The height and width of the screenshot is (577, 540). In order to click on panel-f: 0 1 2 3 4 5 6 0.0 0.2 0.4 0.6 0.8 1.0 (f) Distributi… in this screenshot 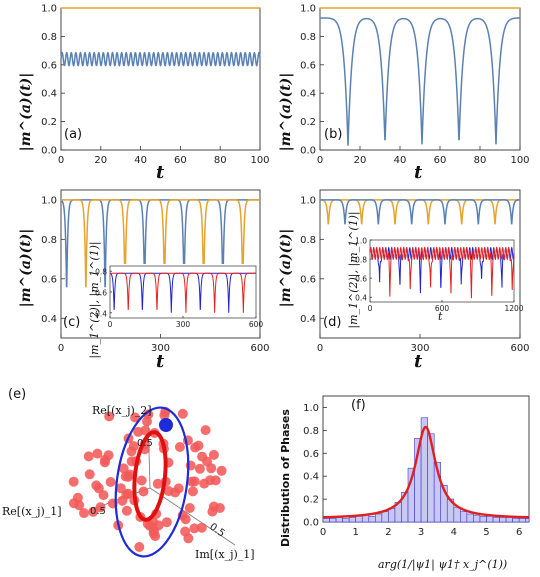, I will do `click(404, 483)`.